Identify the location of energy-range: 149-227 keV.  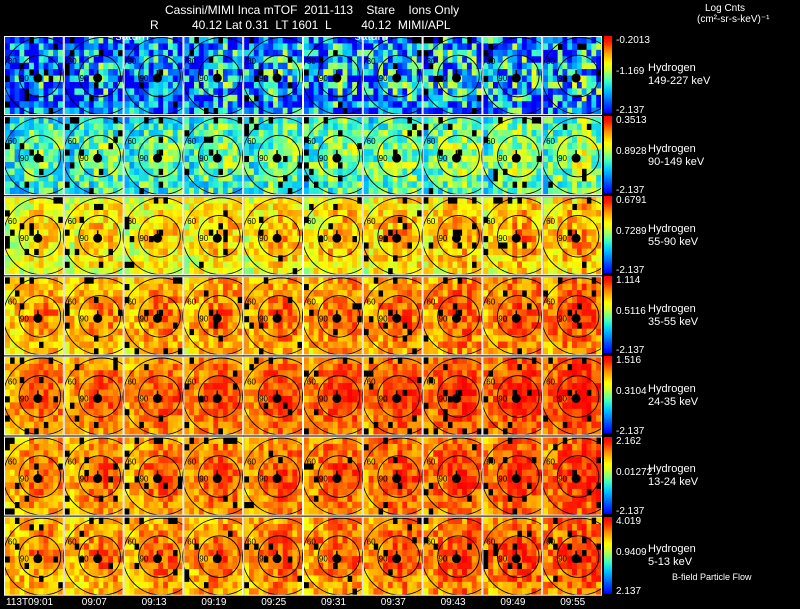
(679, 81).